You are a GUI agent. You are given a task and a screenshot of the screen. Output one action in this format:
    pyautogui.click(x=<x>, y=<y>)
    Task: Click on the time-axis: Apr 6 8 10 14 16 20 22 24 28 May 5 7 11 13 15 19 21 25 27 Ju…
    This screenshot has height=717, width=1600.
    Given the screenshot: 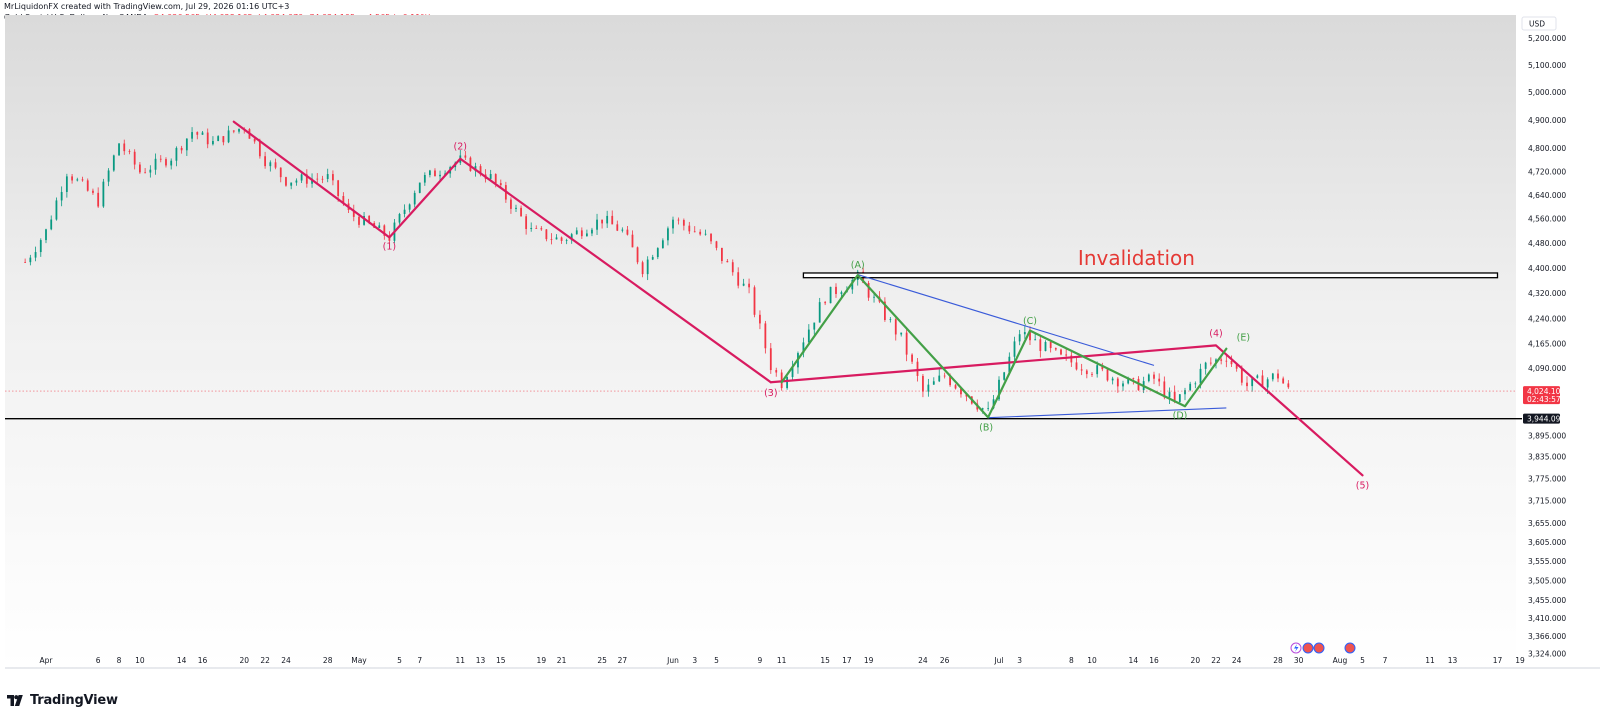 What is the action you would take?
    pyautogui.click(x=782, y=660)
    